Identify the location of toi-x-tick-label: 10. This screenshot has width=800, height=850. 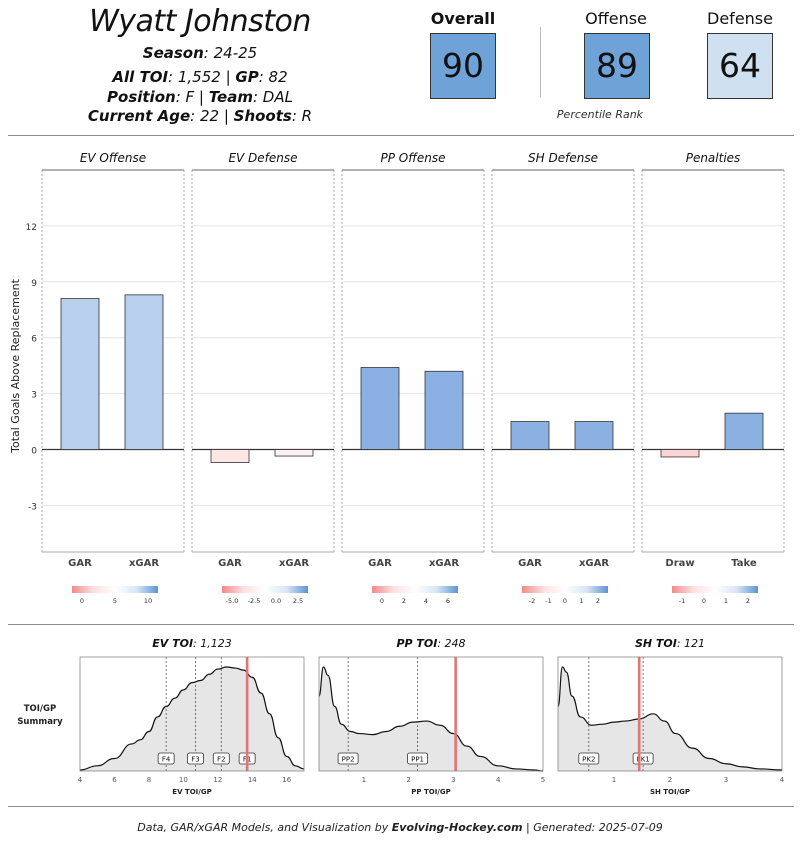
(183, 780).